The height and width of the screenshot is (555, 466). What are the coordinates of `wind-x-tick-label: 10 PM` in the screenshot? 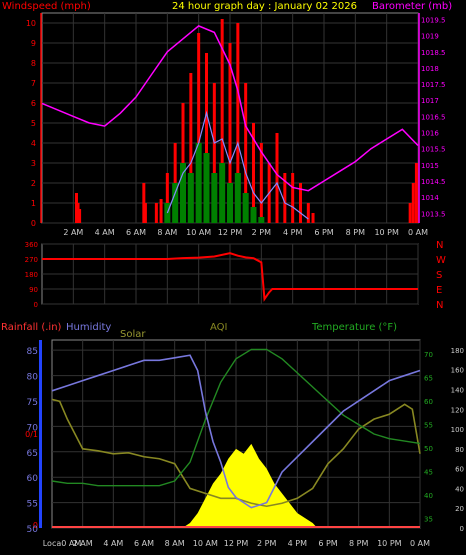 It's located at (386, 232).